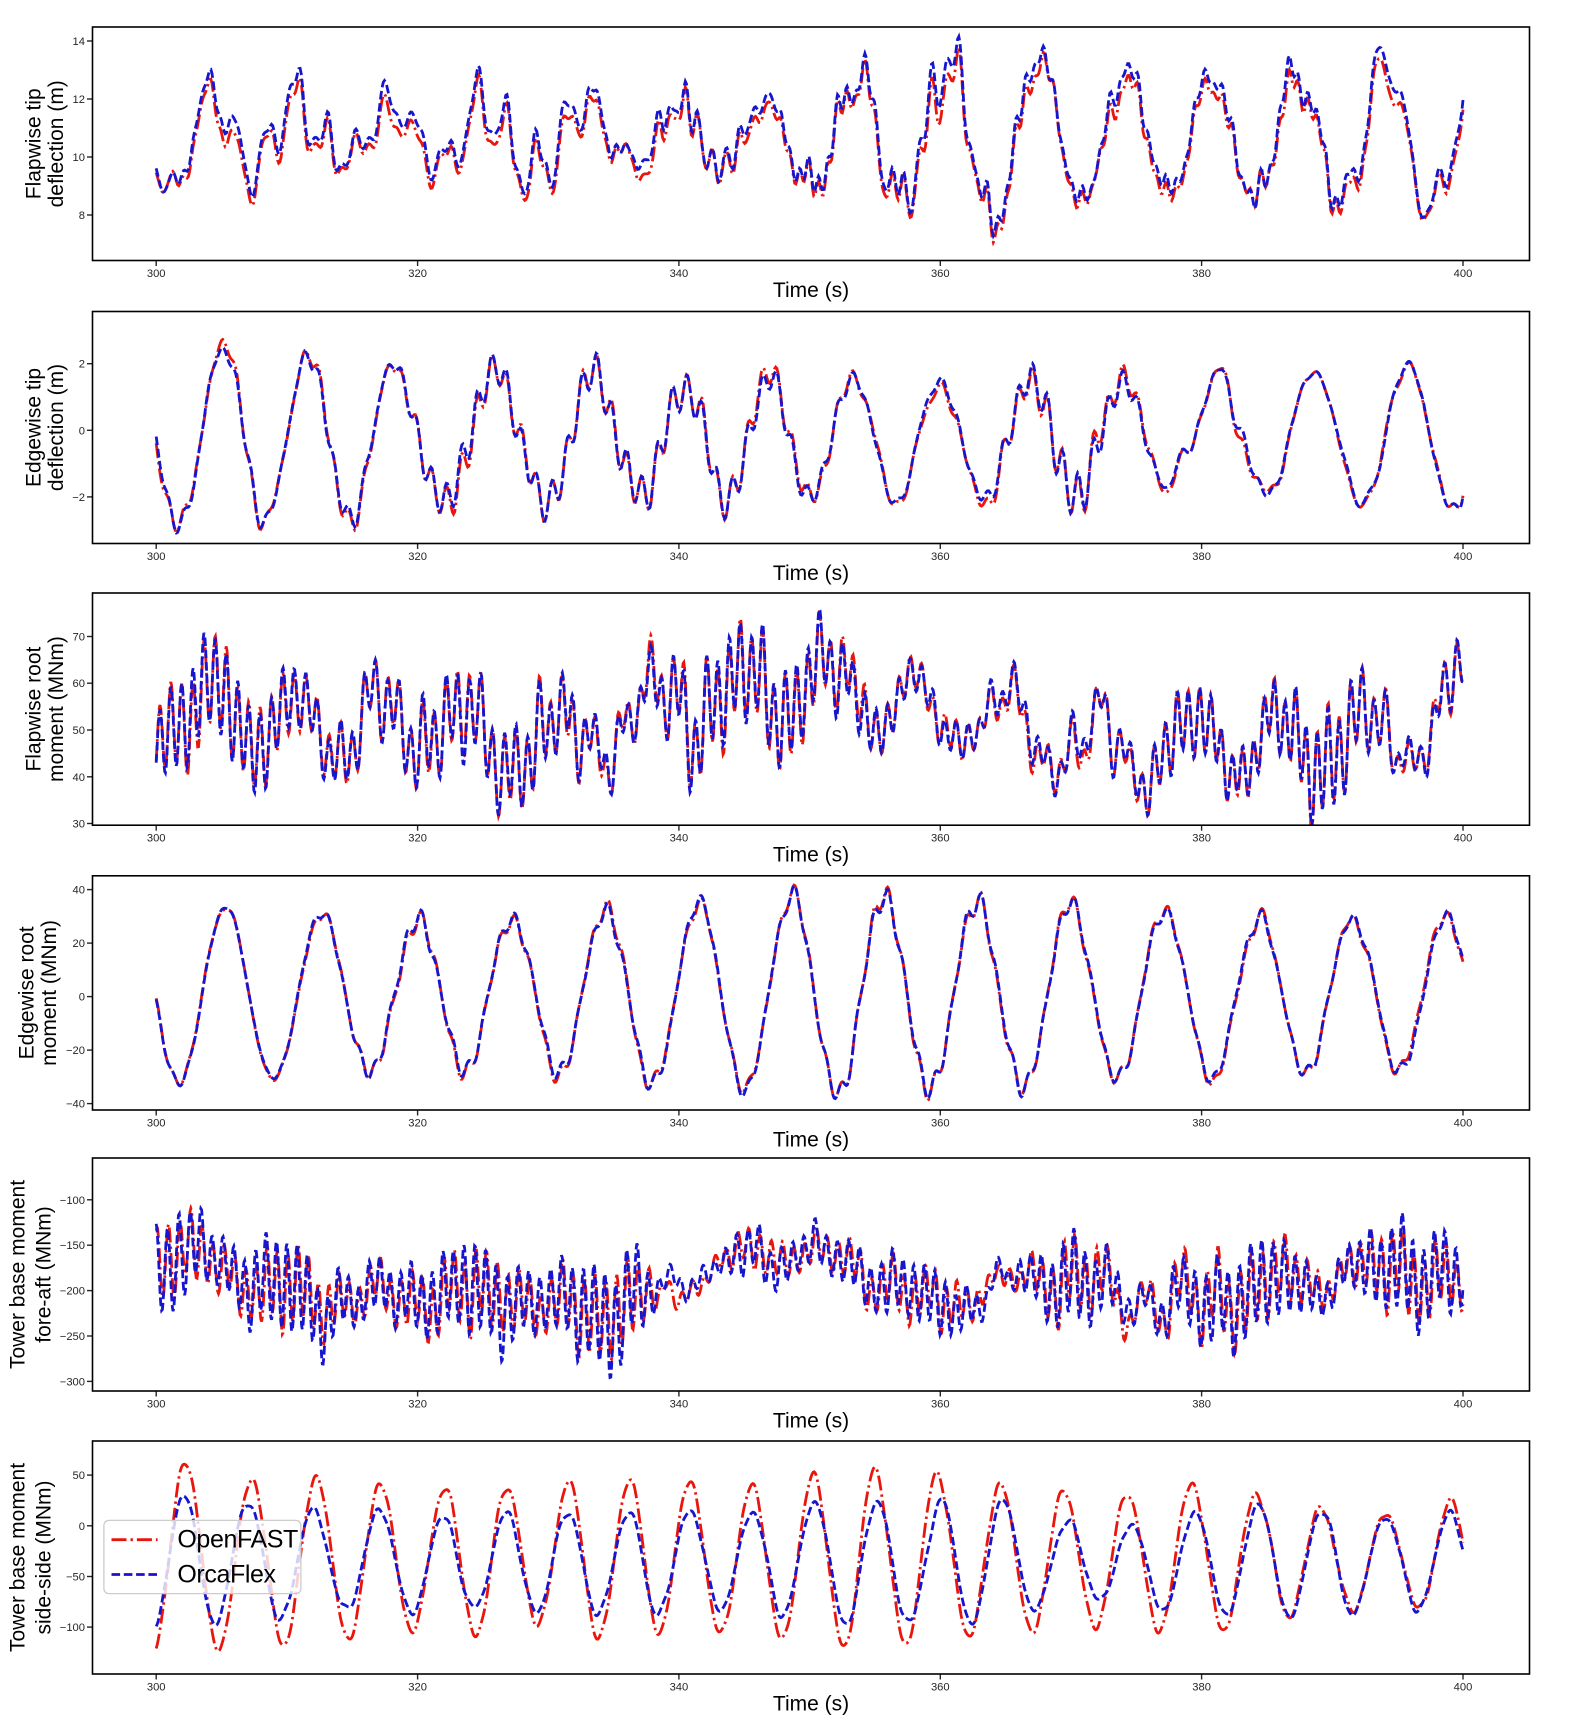 The width and height of the screenshot is (1571, 1728). What do you see at coordinates (79, 944) in the screenshot?
I see `svg-text: 20` at bounding box center [79, 944].